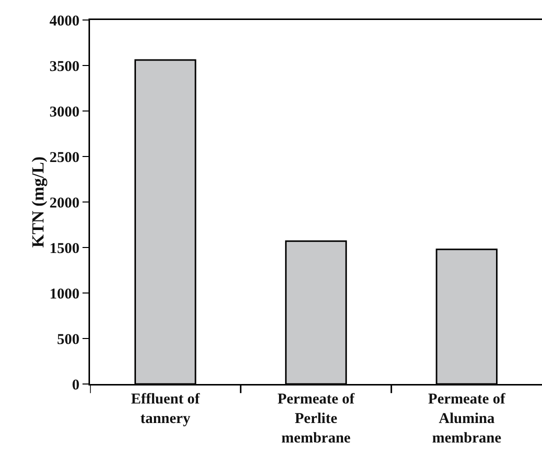  I want to click on x-tick-label: Permeate of Alumina membrane, so click(467, 419).